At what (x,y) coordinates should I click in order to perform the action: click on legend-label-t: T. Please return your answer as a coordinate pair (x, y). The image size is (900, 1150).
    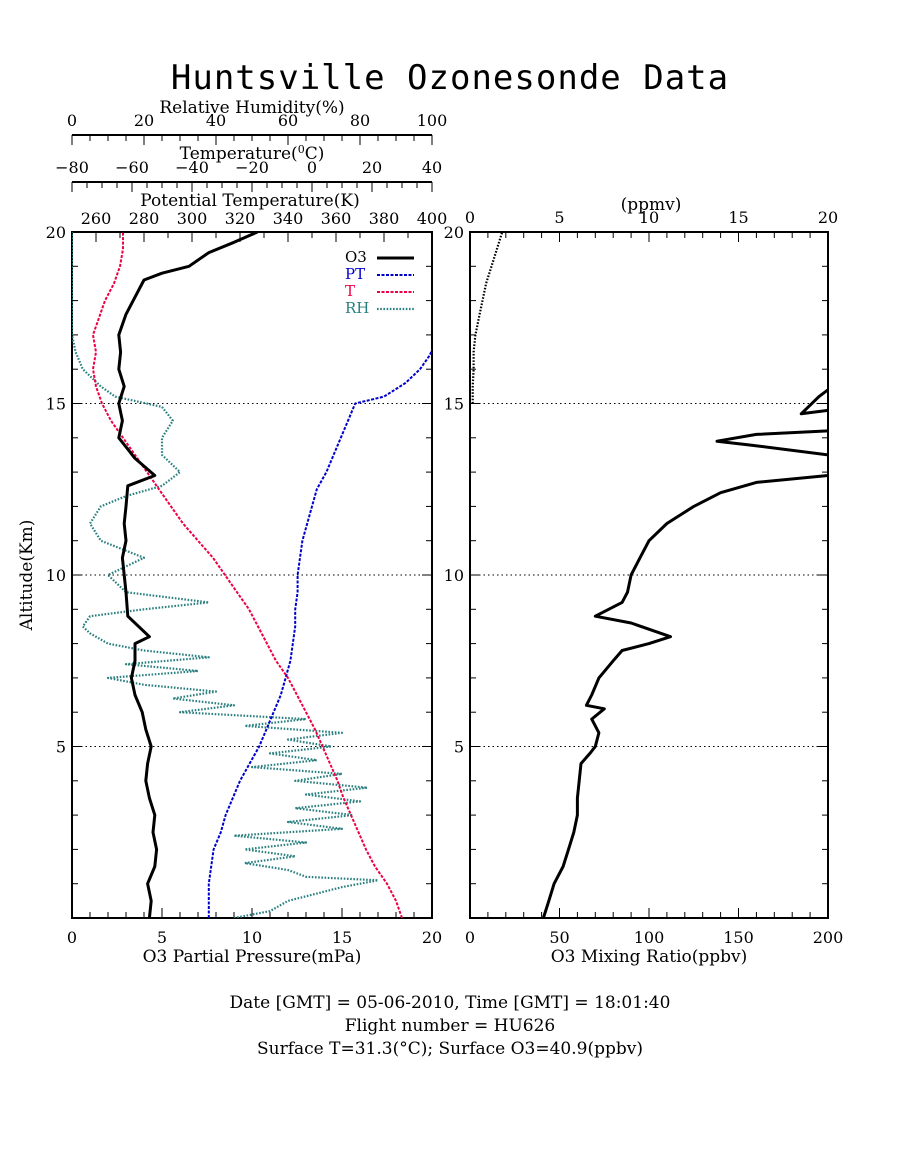
    Looking at the image, I should click on (350, 291).